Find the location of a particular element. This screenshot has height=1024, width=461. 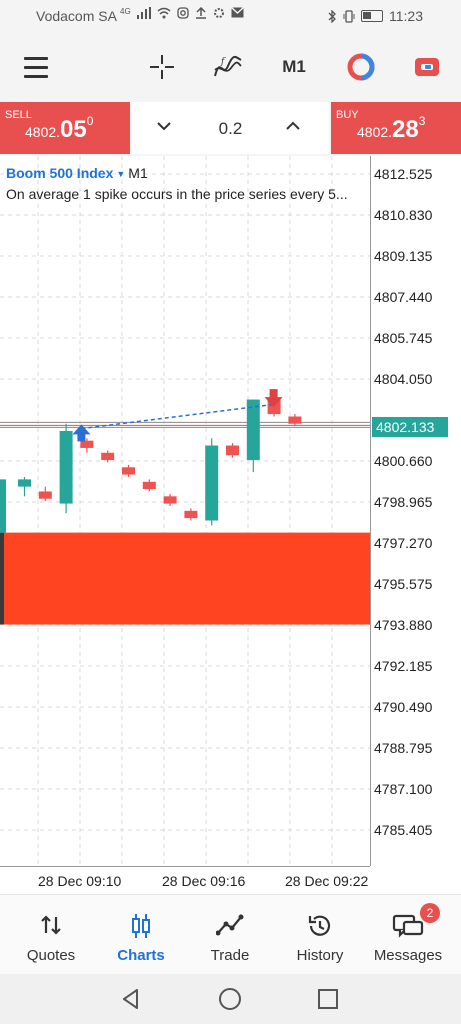

nav-history-label: History is located at coordinates (320, 955).